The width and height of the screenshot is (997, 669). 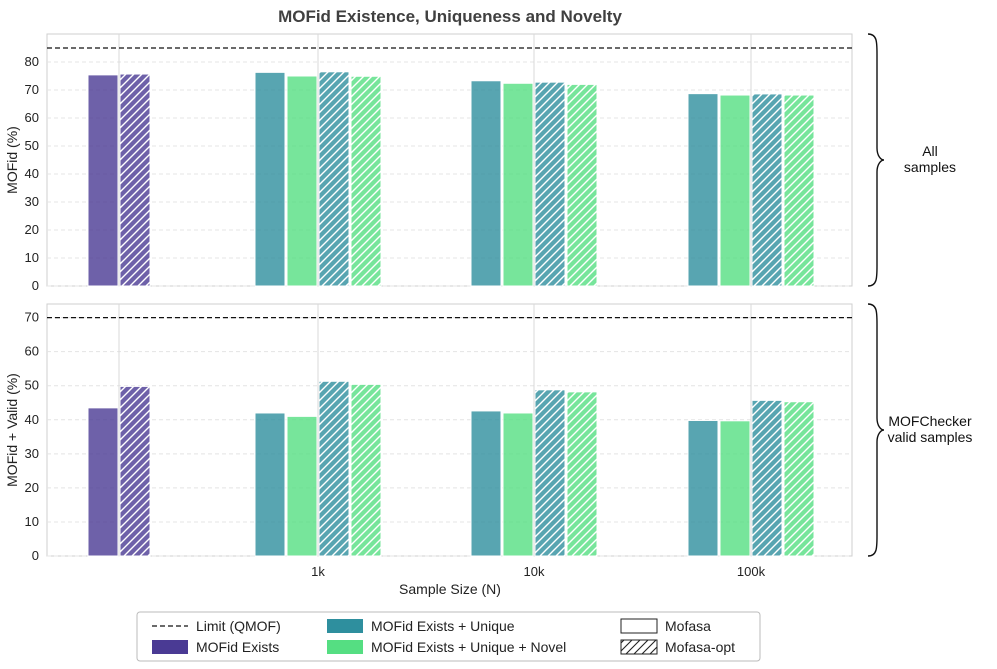 What do you see at coordinates (237, 647) in the screenshot?
I see `legend-label: MOFid Exists` at bounding box center [237, 647].